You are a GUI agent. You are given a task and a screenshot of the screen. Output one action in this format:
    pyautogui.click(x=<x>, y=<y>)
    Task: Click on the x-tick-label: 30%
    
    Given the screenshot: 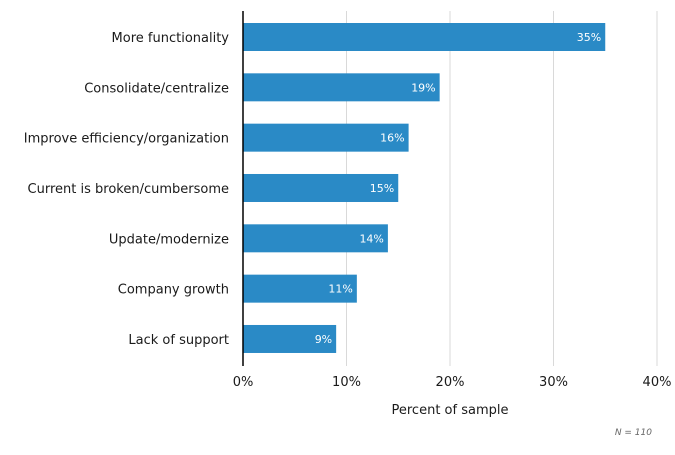 What is the action you would take?
    pyautogui.click(x=553, y=382)
    